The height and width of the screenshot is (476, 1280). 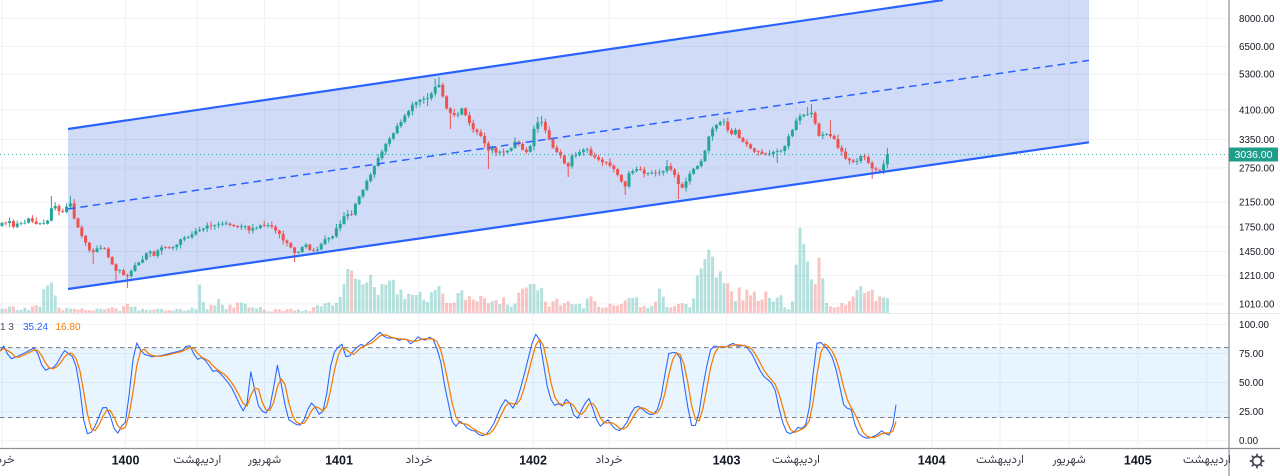 What do you see at coordinates (126, 461) in the screenshot?
I see `svg-text: 1400` at bounding box center [126, 461].